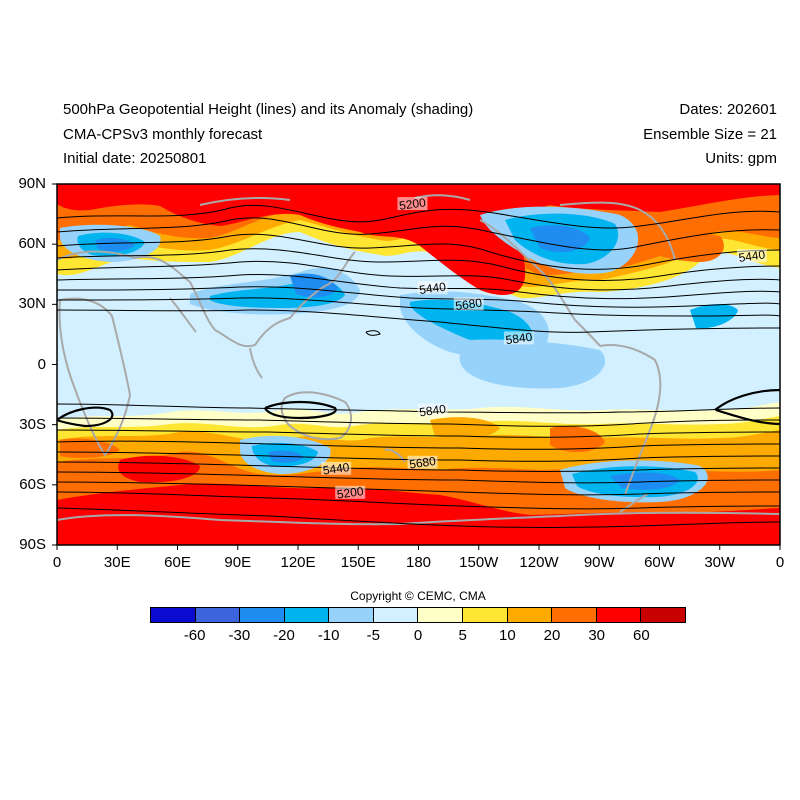  Describe the element at coordinates (741, 158) in the screenshot. I see `units: Units: gpm` at that location.